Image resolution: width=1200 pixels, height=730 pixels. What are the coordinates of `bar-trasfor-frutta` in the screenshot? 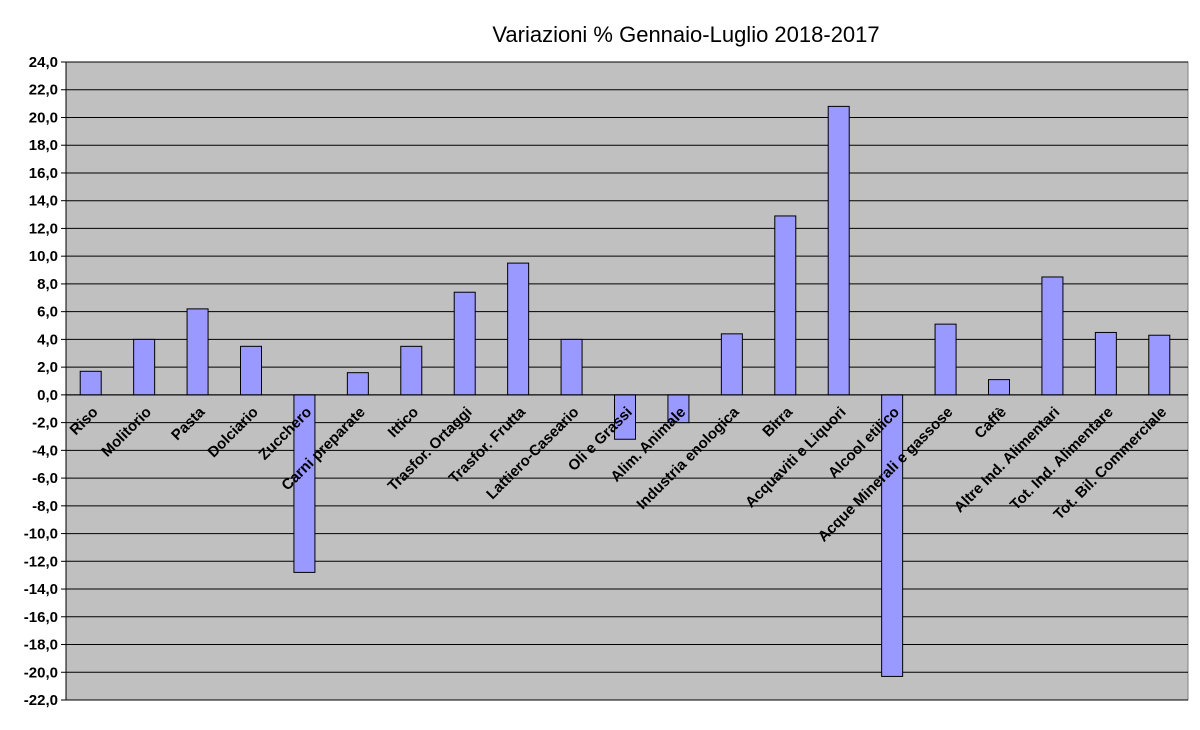 It's located at (518, 329).